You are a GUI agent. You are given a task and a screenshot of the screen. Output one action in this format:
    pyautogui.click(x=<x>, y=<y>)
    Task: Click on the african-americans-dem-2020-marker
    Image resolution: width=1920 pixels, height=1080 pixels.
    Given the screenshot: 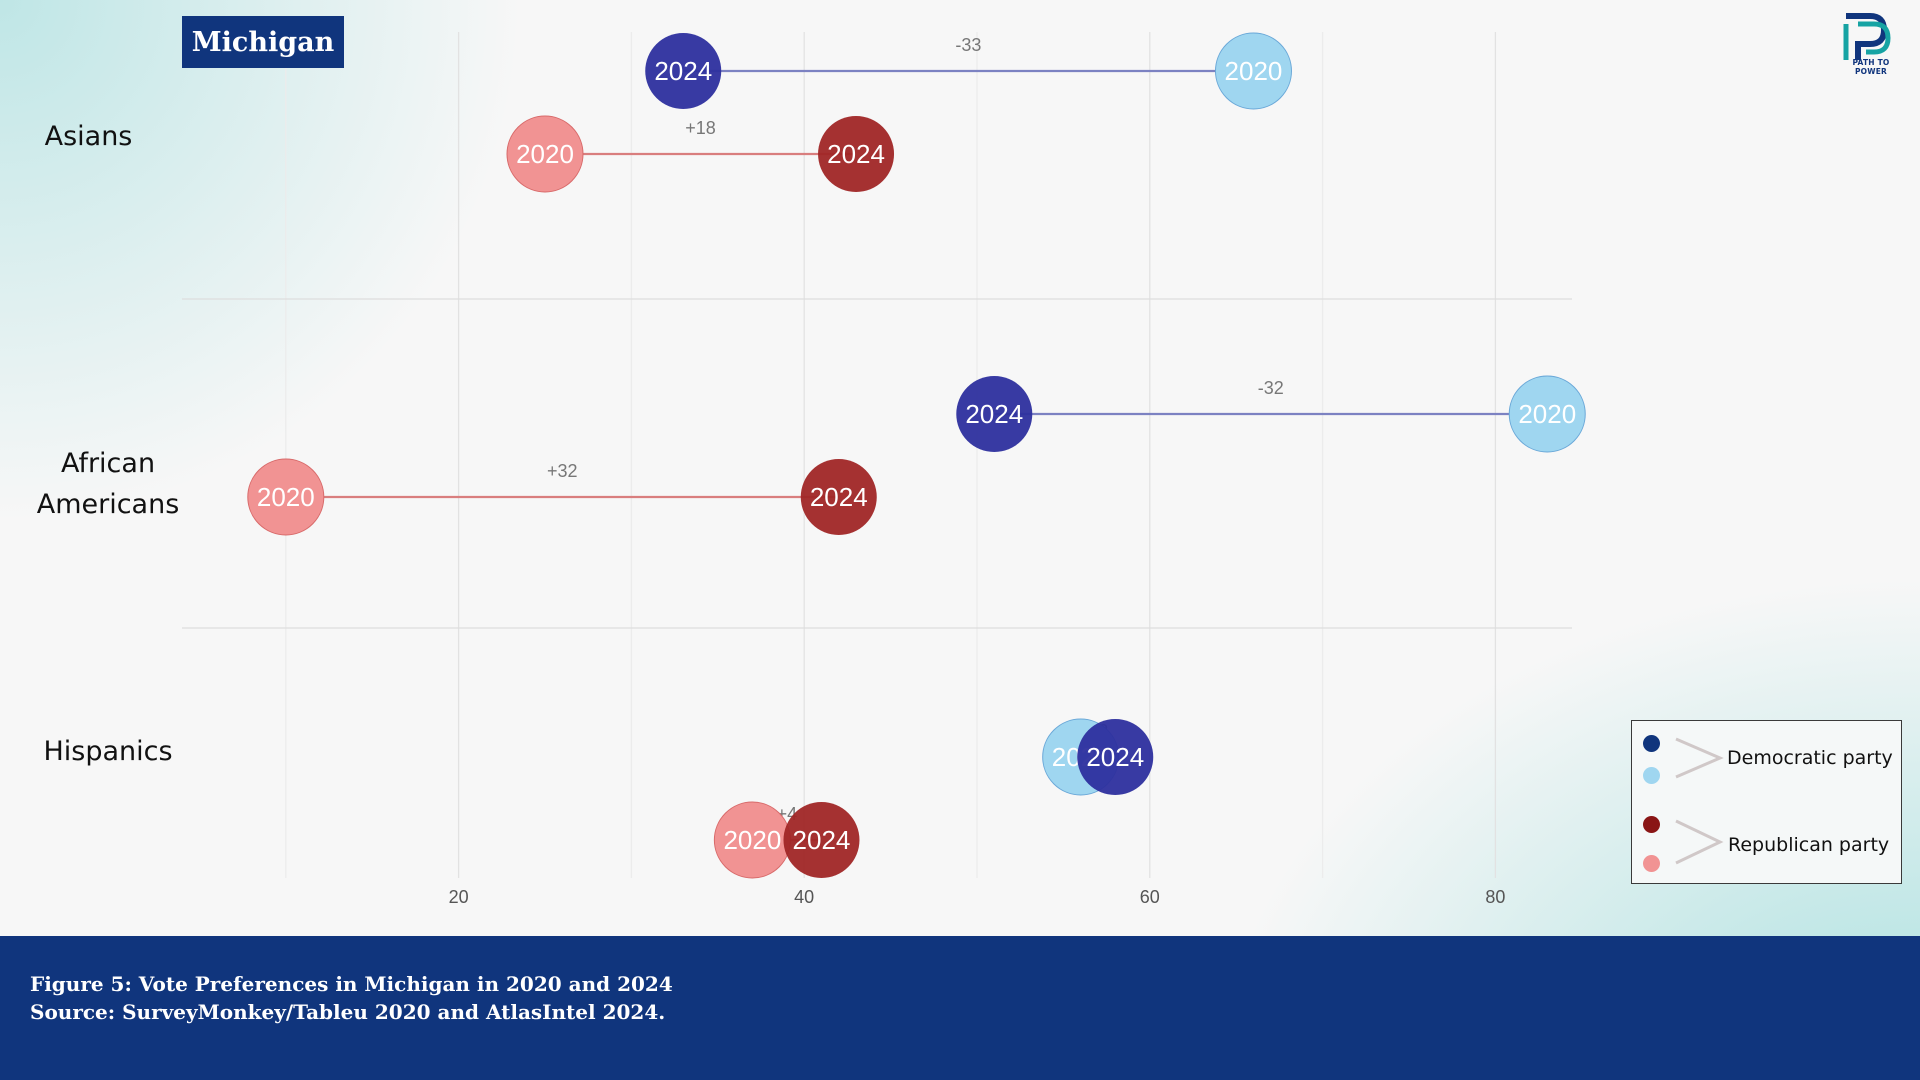 What is the action you would take?
    pyautogui.click(x=1547, y=414)
    